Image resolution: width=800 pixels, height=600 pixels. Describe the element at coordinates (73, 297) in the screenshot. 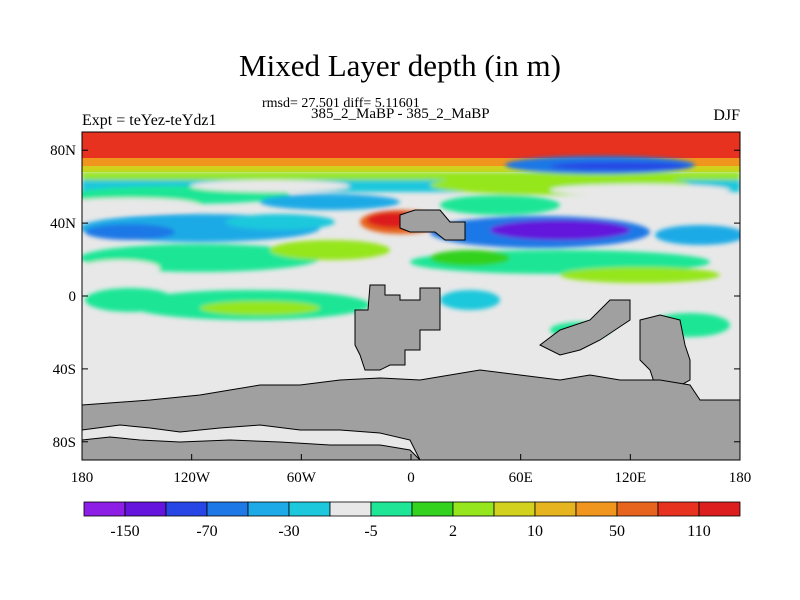

I see `y-tick-label: 0` at that location.